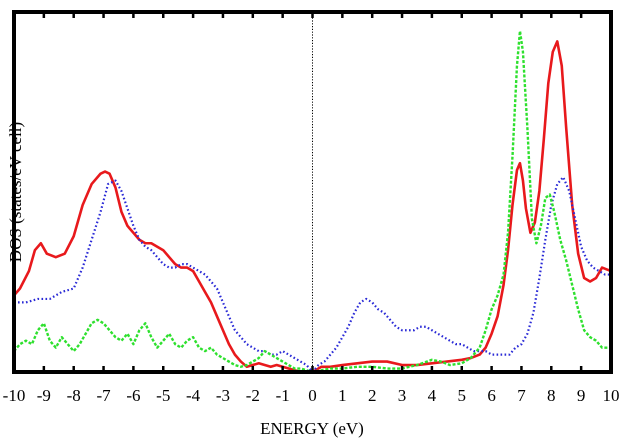 Image resolution: width=626 pixels, height=441 pixels. I want to click on x-tick-labels: -10 -9 -8 -7 -6 -5 -4 -3 -2 -1 0 1 2 3 4 5 6 7 8 9 10, so click(311, 395).